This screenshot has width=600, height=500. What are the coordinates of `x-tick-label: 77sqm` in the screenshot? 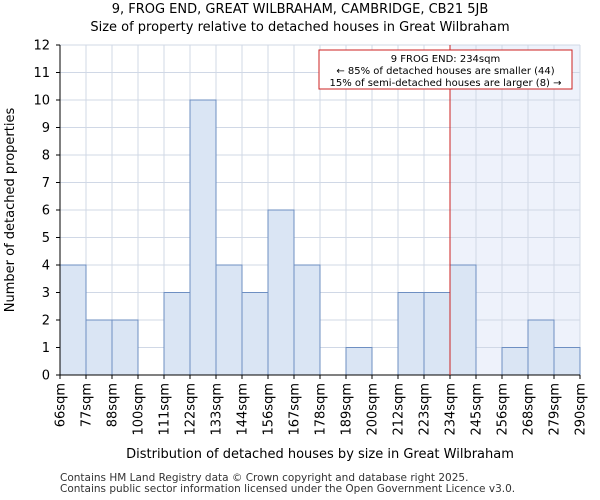 It's located at (87, 405).